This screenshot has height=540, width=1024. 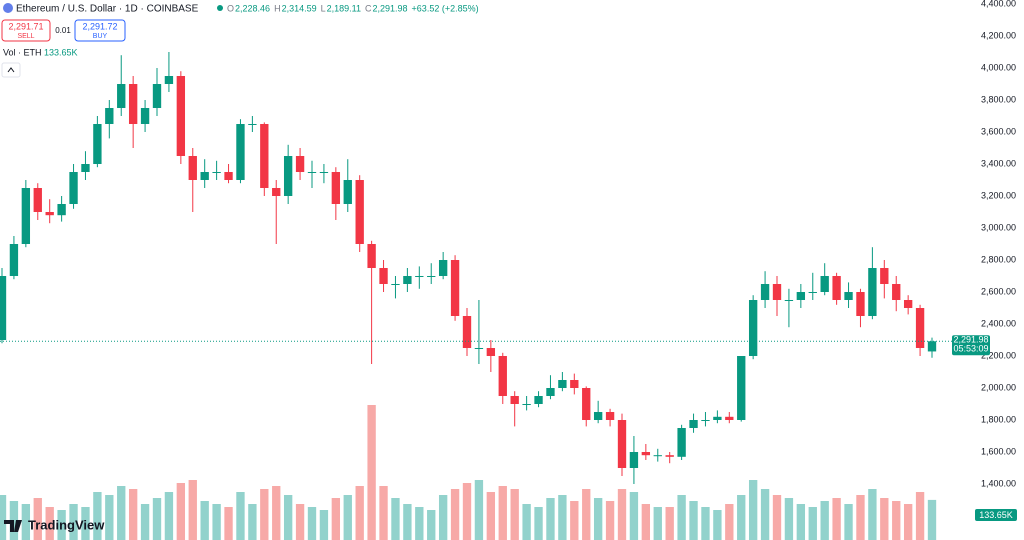 What do you see at coordinates (998, 195) in the screenshot?
I see `y-tick-label: 3,200.00` at bounding box center [998, 195].